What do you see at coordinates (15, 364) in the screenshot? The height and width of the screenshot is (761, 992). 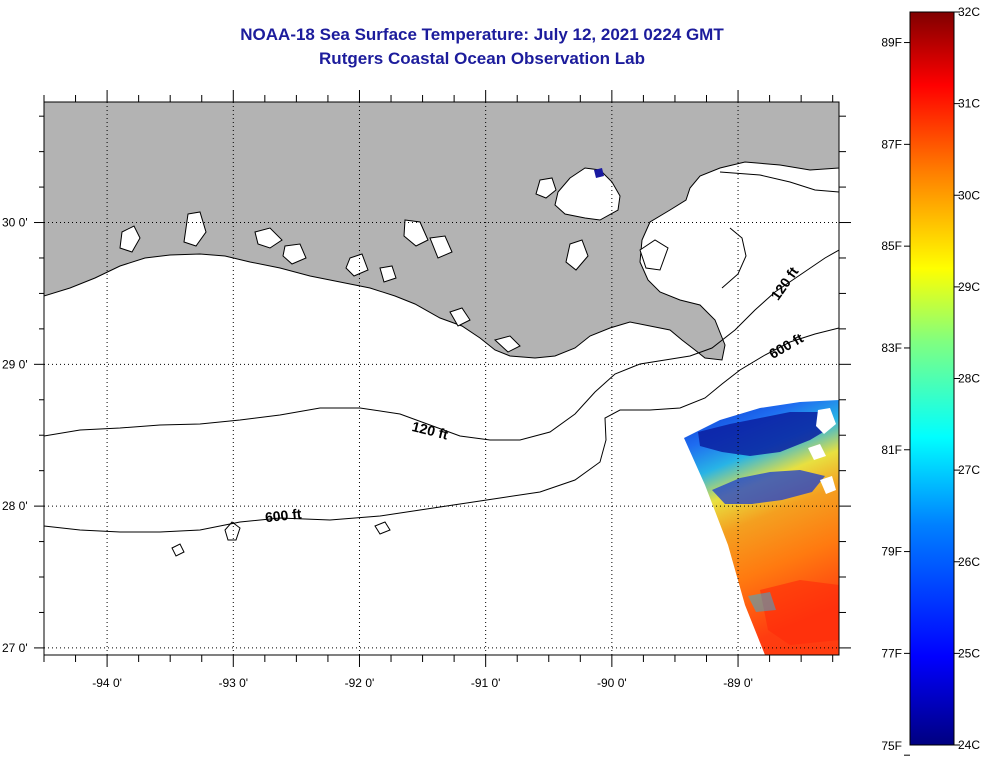 I see `lat-tick-label: 29 0'` at bounding box center [15, 364].